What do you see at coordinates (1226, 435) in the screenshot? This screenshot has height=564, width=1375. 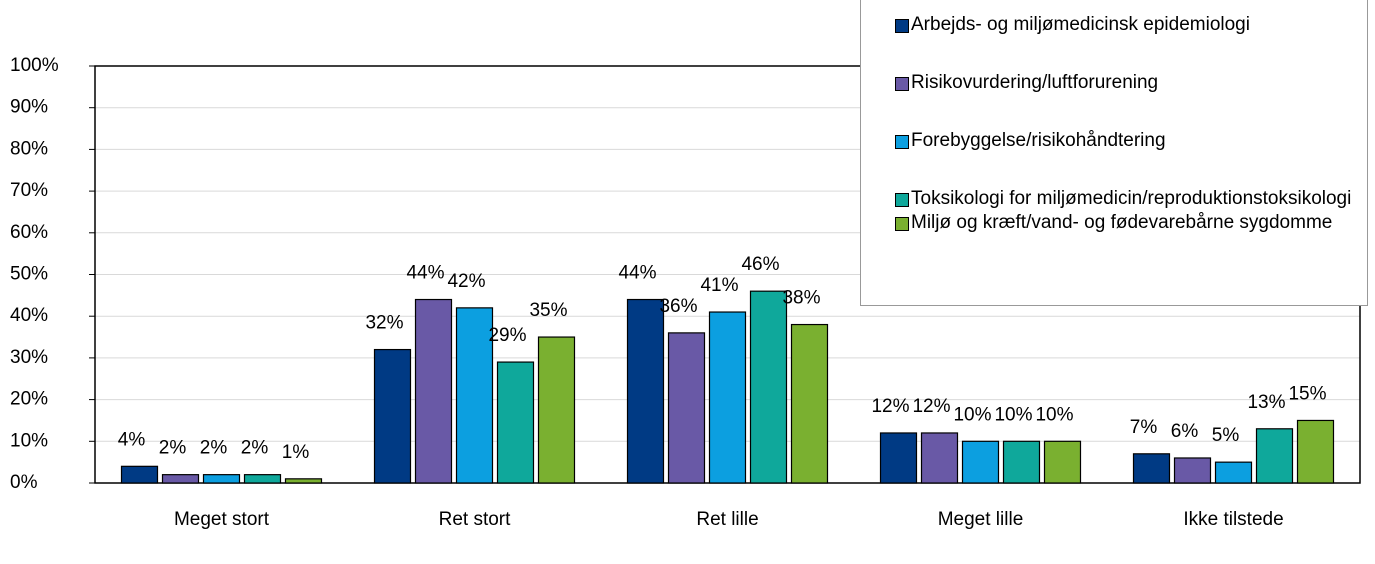 I see `data-label: 5%` at bounding box center [1226, 435].